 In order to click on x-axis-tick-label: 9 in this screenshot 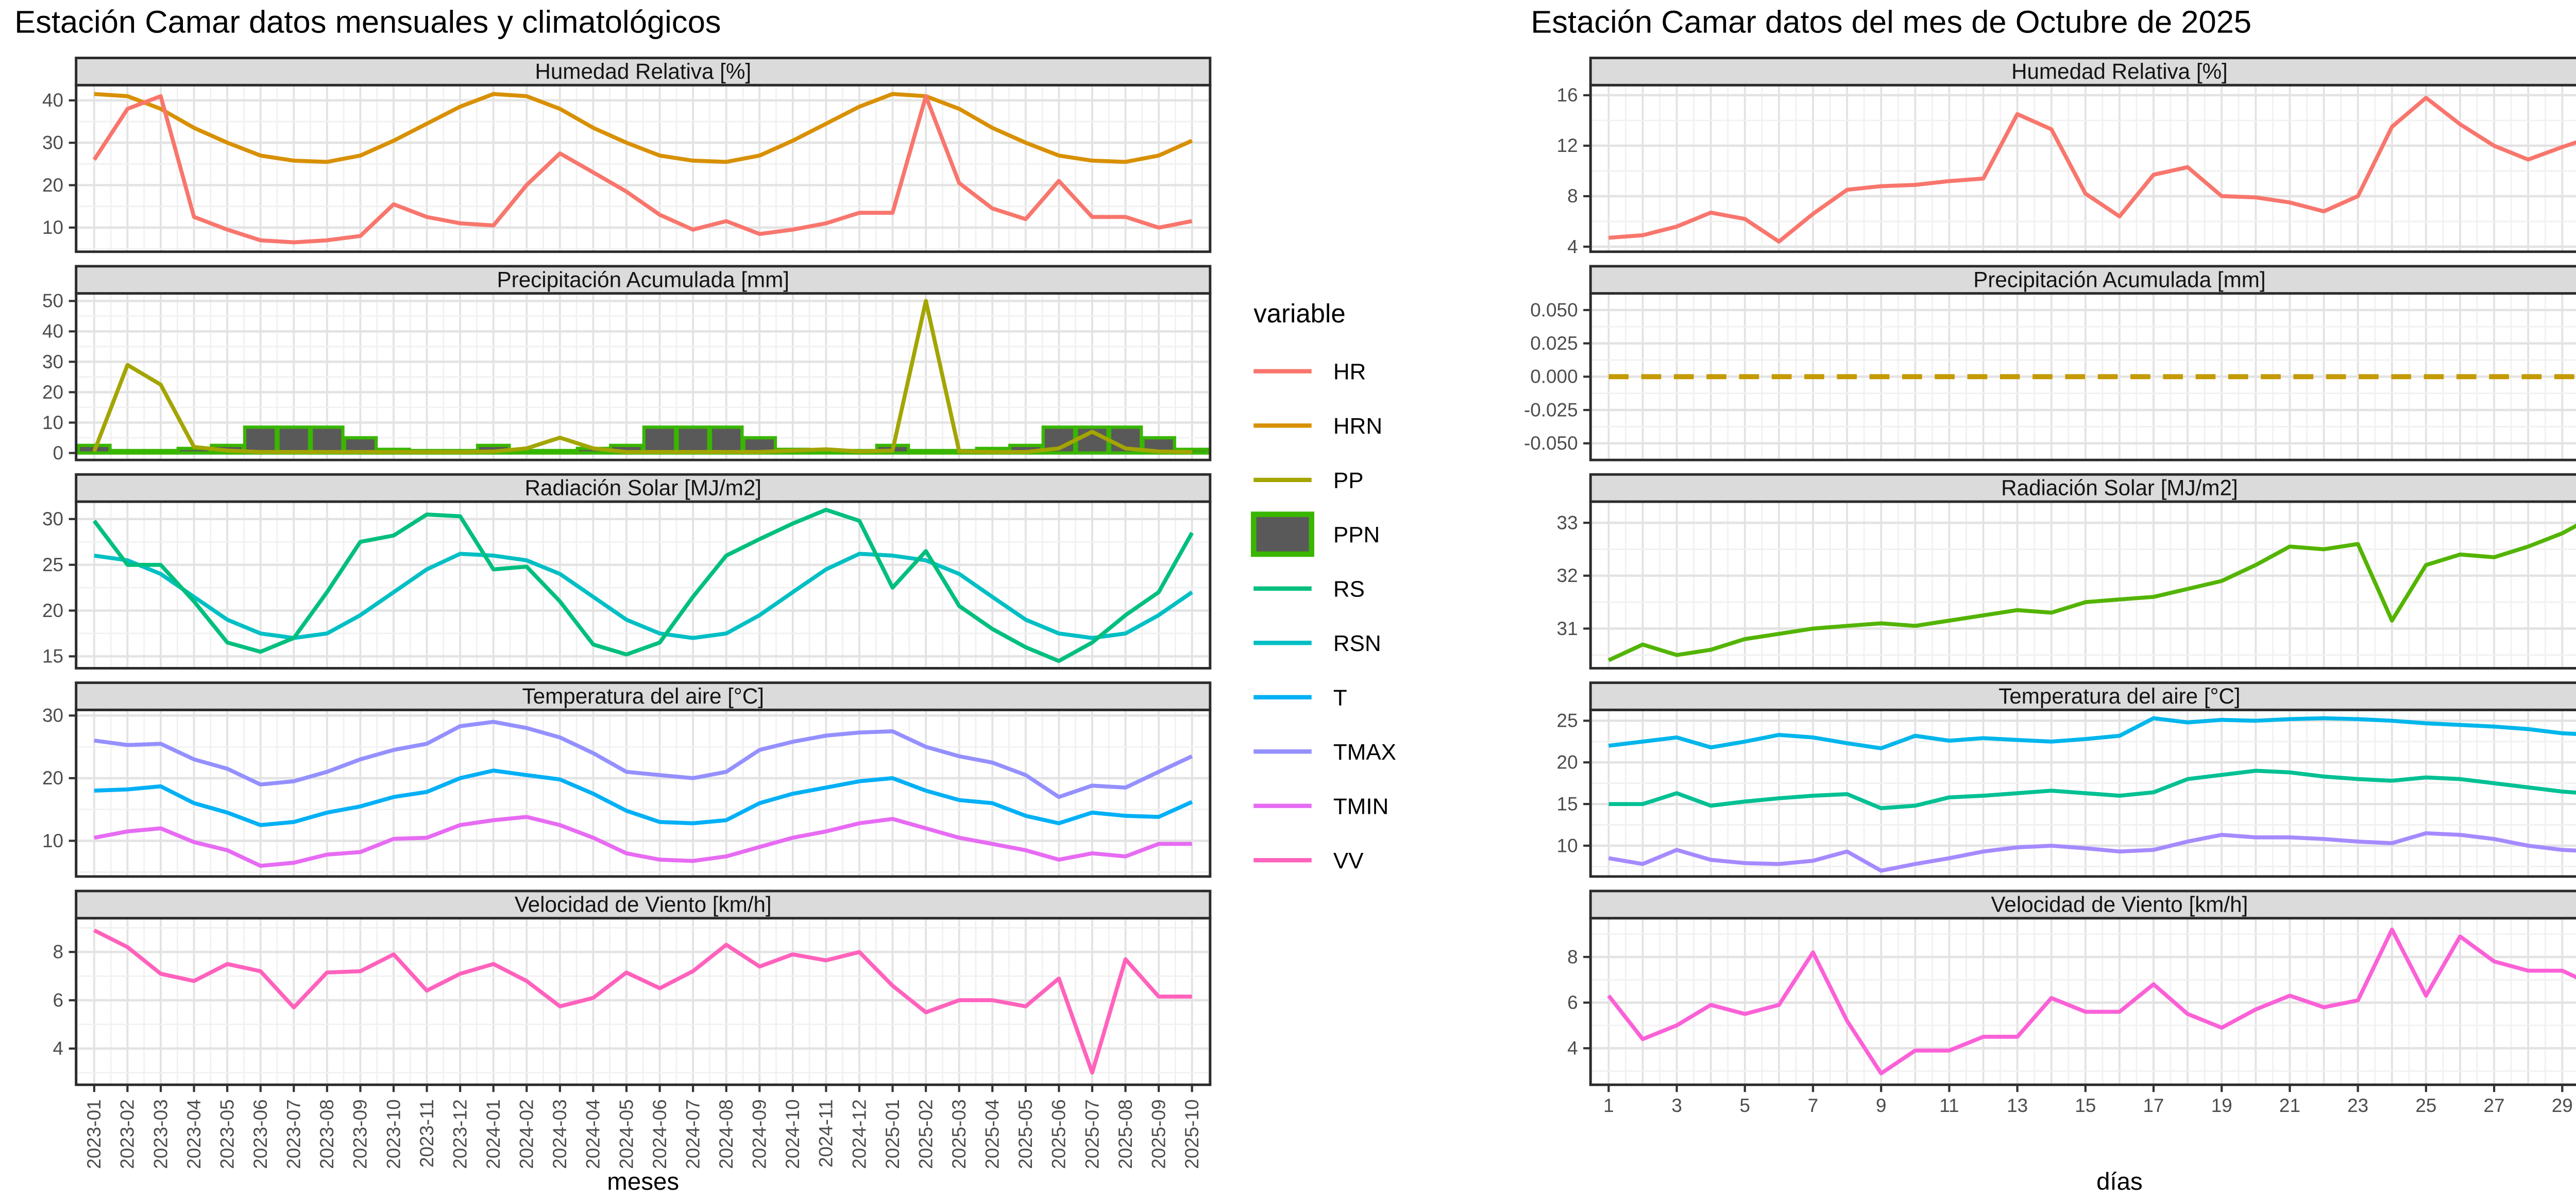, I will do `click(1881, 1105)`.